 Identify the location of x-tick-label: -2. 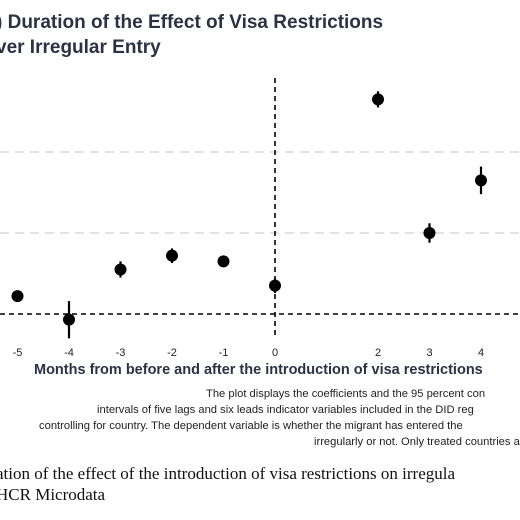
(172, 353).